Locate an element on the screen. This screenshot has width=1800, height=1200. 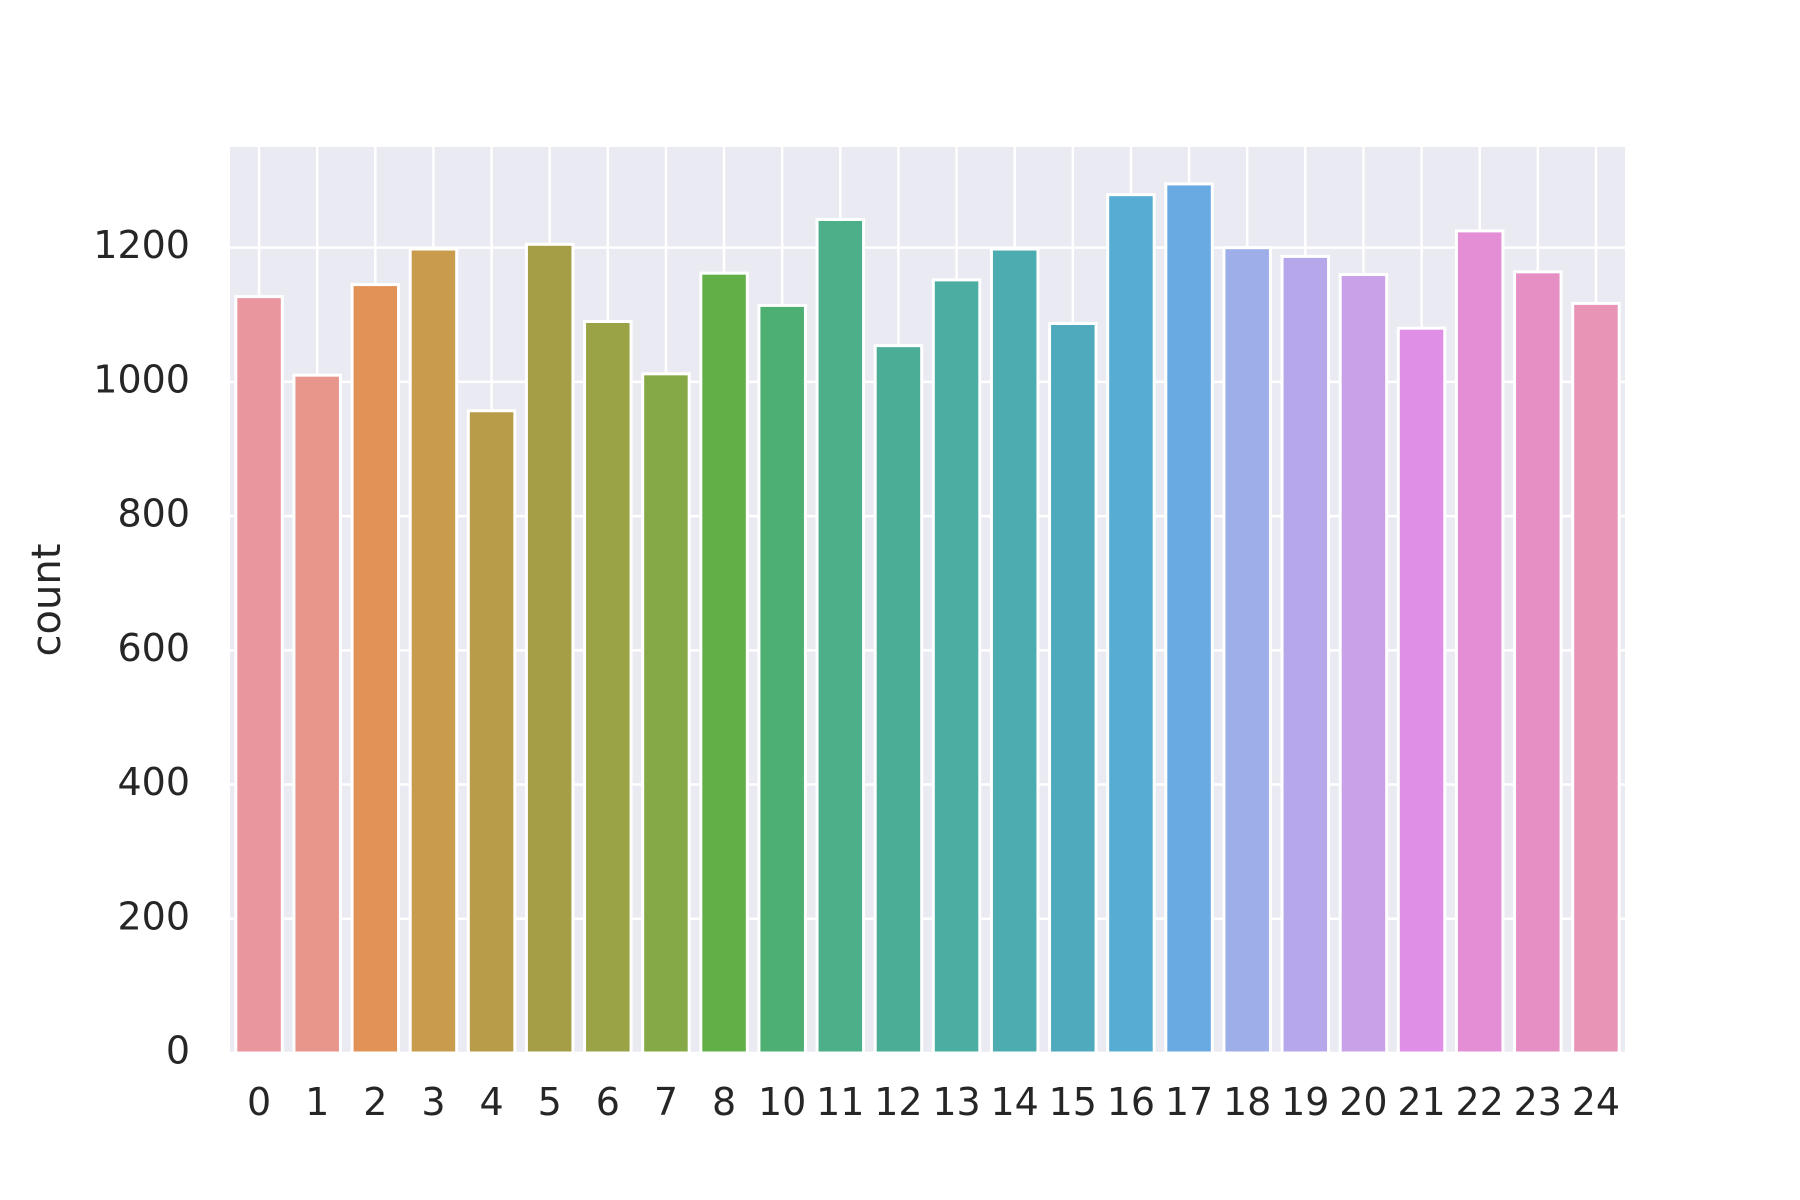
x-tick-label: 19 is located at coordinates (1305, 1102).